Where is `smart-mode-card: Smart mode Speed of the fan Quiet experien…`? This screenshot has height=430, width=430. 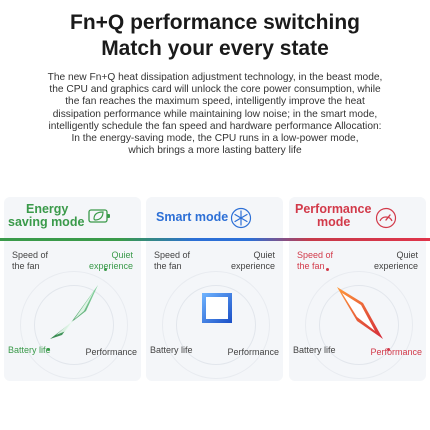 smart-mode-card: Smart mode Speed of the fan Quiet experien… is located at coordinates (214, 289).